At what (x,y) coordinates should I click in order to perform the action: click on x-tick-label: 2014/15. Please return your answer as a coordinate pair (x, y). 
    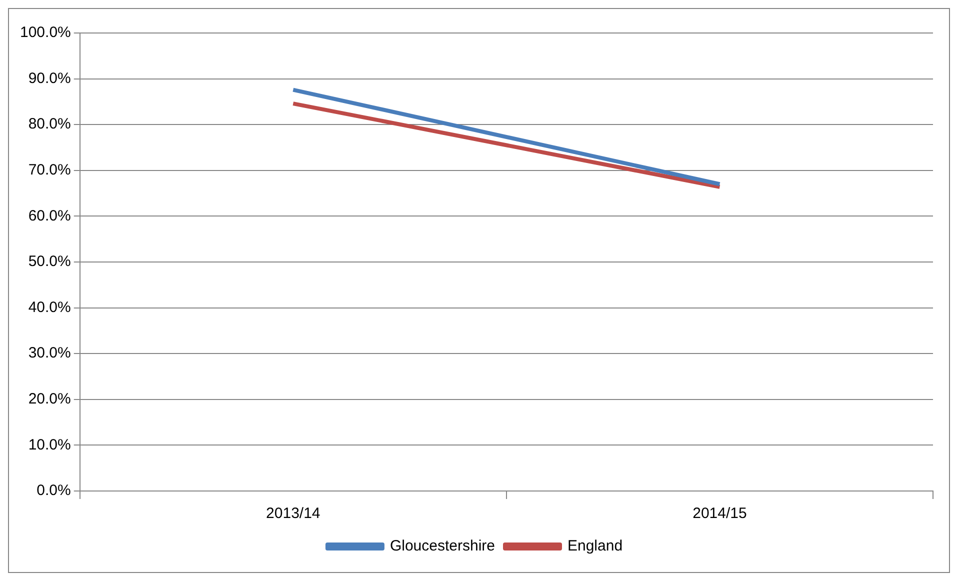
    Looking at the image, I should click on (719, 513).